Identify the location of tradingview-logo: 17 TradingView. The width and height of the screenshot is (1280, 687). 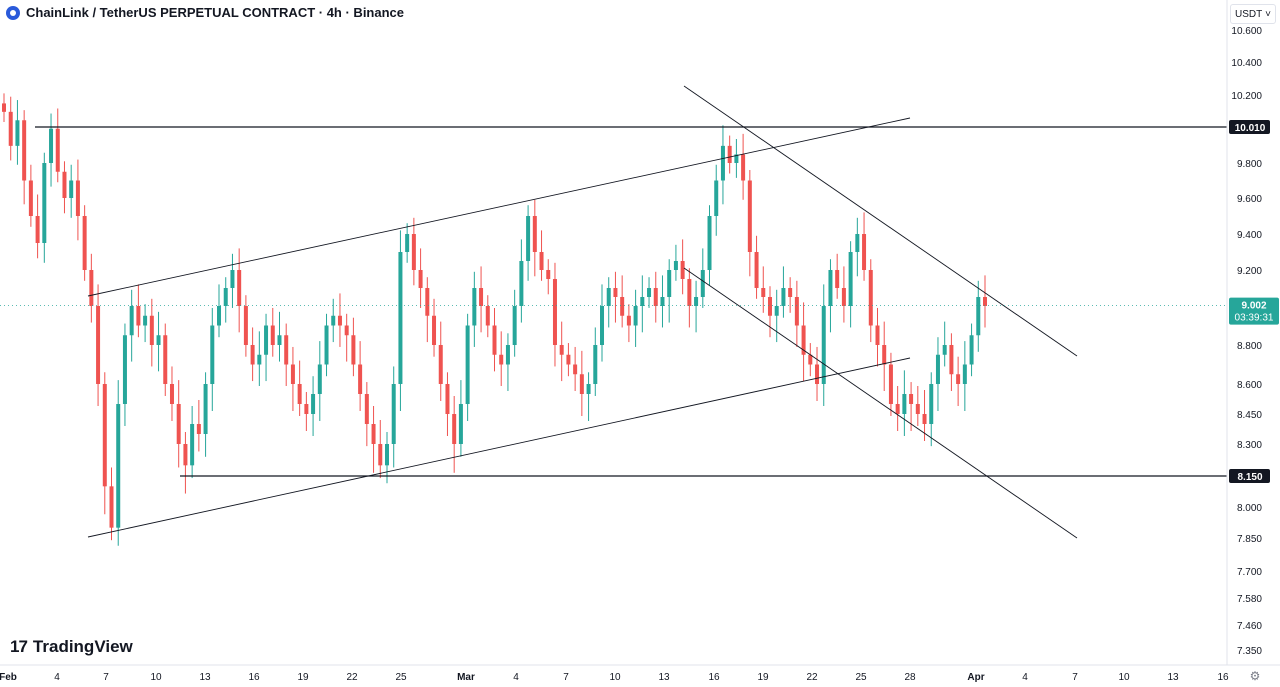
(71, 647).